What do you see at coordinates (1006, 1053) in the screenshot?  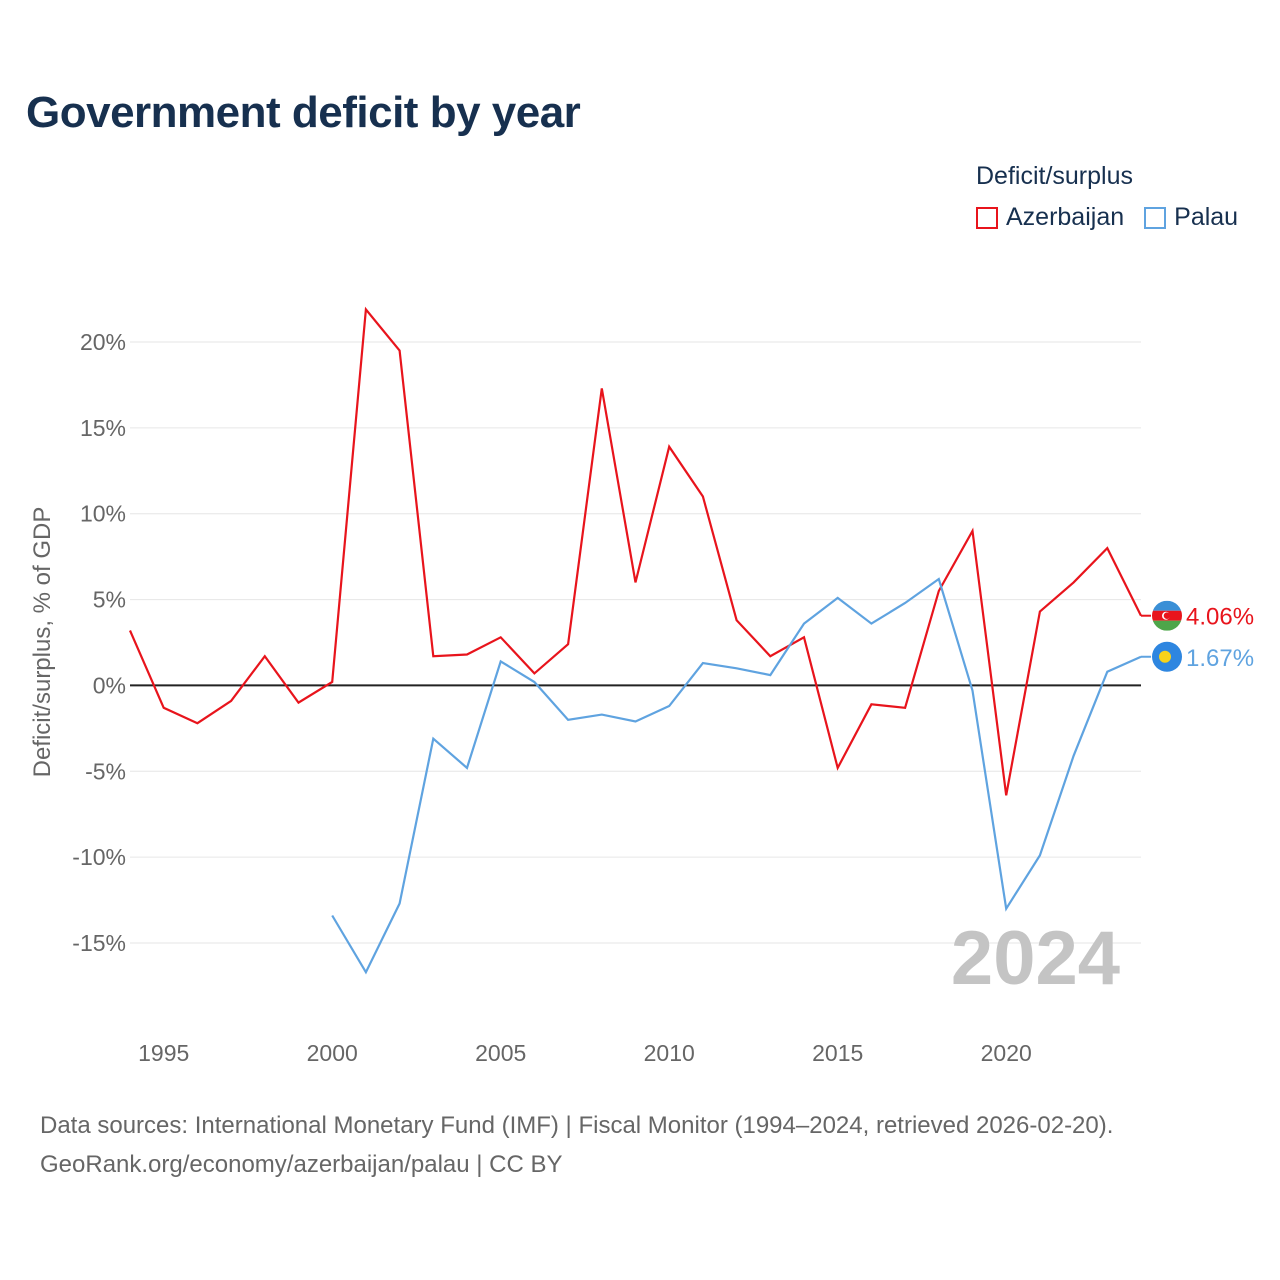 I see `x-tick-label: 2020` at bounding box center [1006, 1053].